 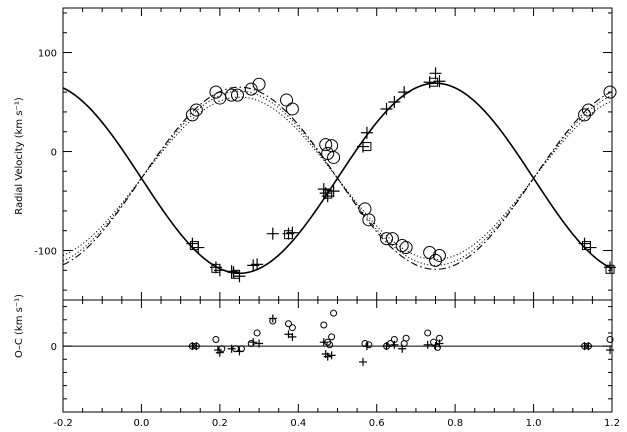 What do you see at coordinates (141, 423) in the screenshot?
I see `x-tick-label: 0.0` at bounding box center [141, 423].